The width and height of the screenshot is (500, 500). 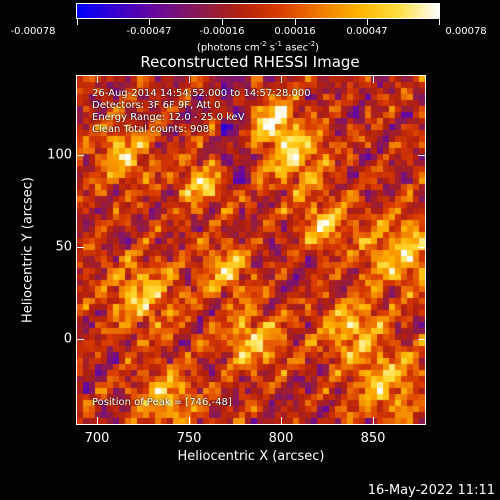 I want to click on colorbar-tick-label: 0.00016, so click(x=295, y=31).